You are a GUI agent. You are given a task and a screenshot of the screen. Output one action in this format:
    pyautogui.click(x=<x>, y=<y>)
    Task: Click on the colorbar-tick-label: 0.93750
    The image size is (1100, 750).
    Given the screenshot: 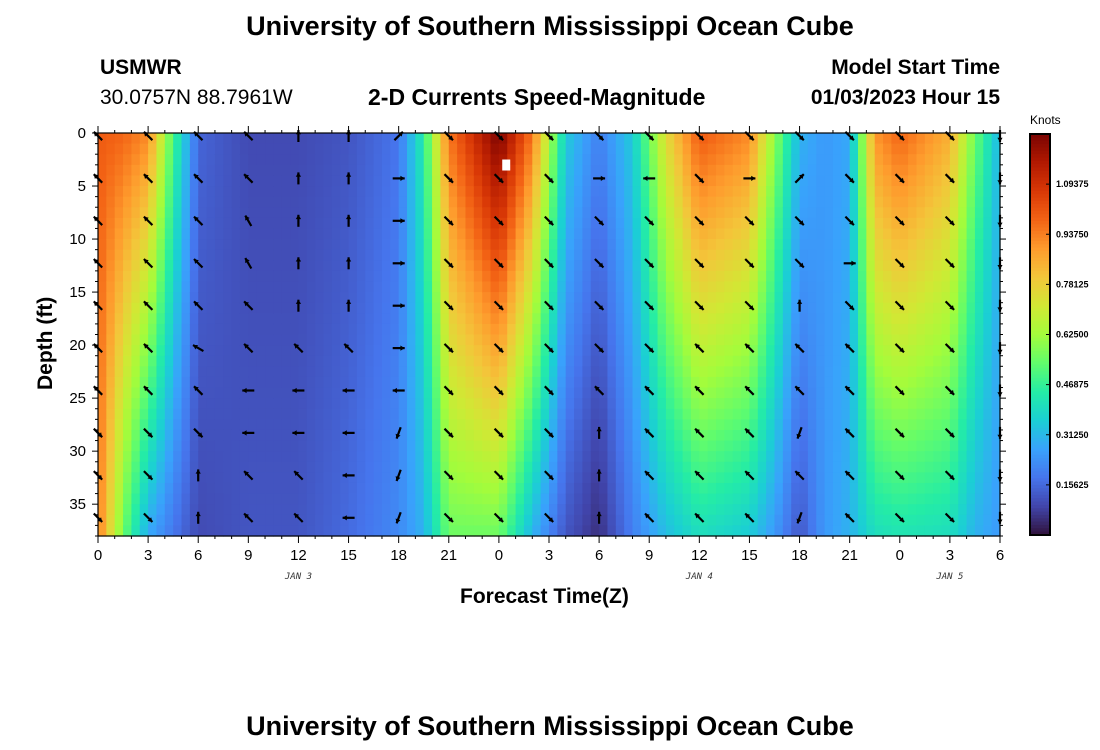 What is the action you would take?
    pyautogui.click(x=1072, y=234)
    